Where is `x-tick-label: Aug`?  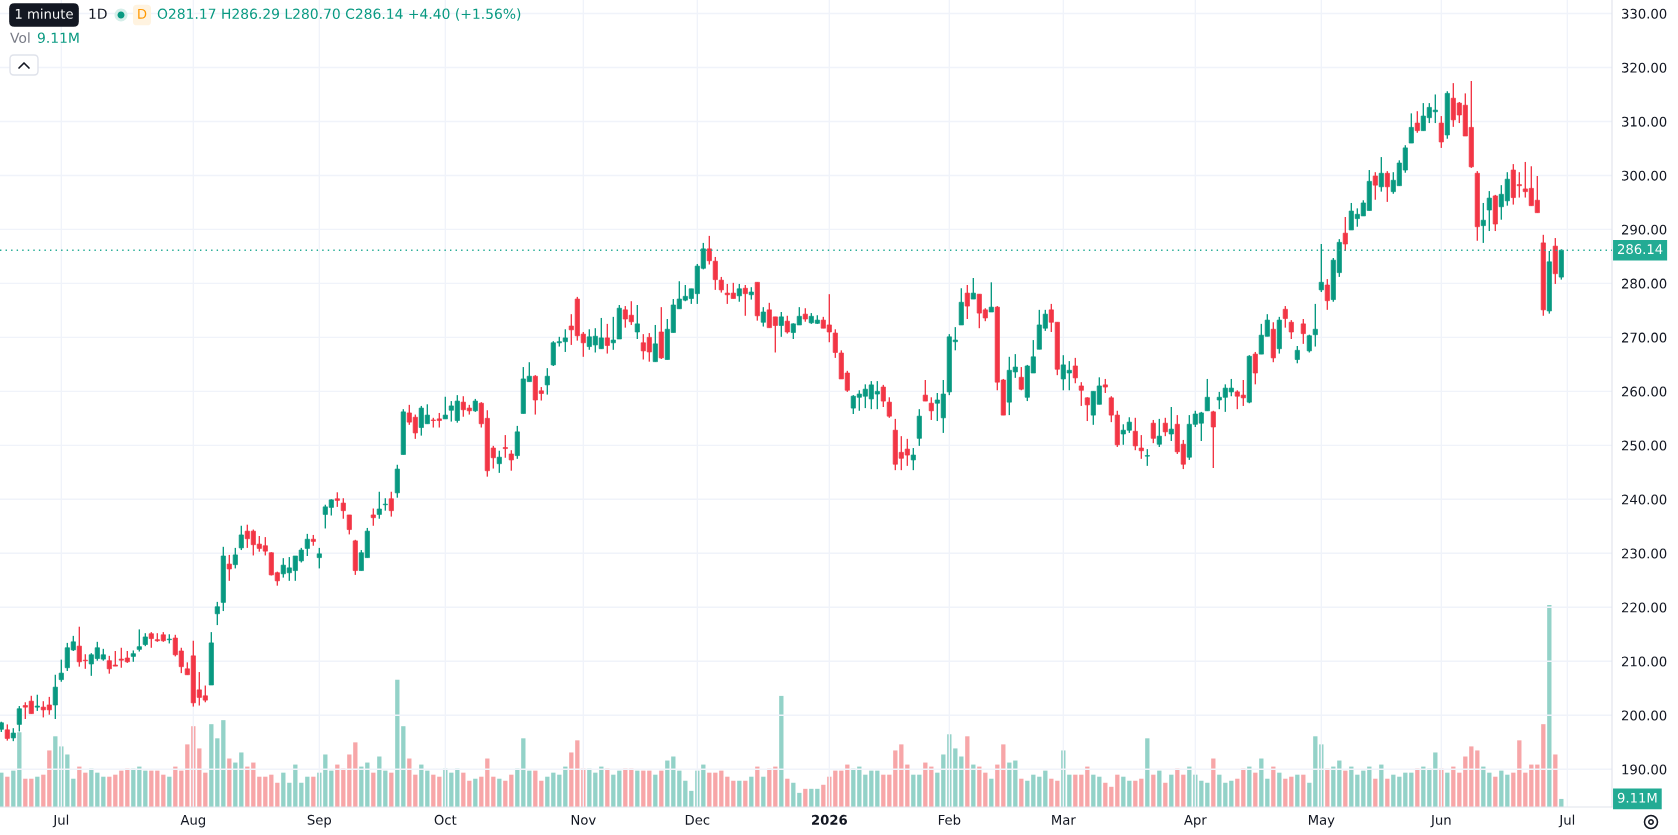
x-tick-label: Aug is located at coordinates (193, 821).